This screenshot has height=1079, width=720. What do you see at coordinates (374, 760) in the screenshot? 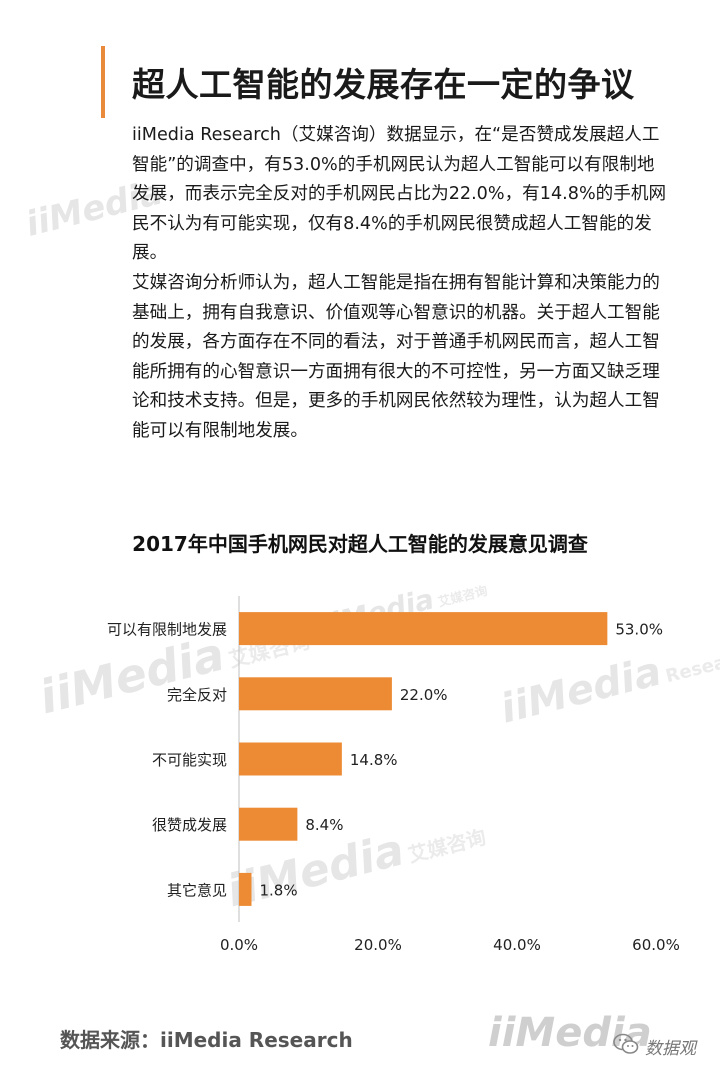
I see `data-label: 14.8%` at bounding box center [374, 760].